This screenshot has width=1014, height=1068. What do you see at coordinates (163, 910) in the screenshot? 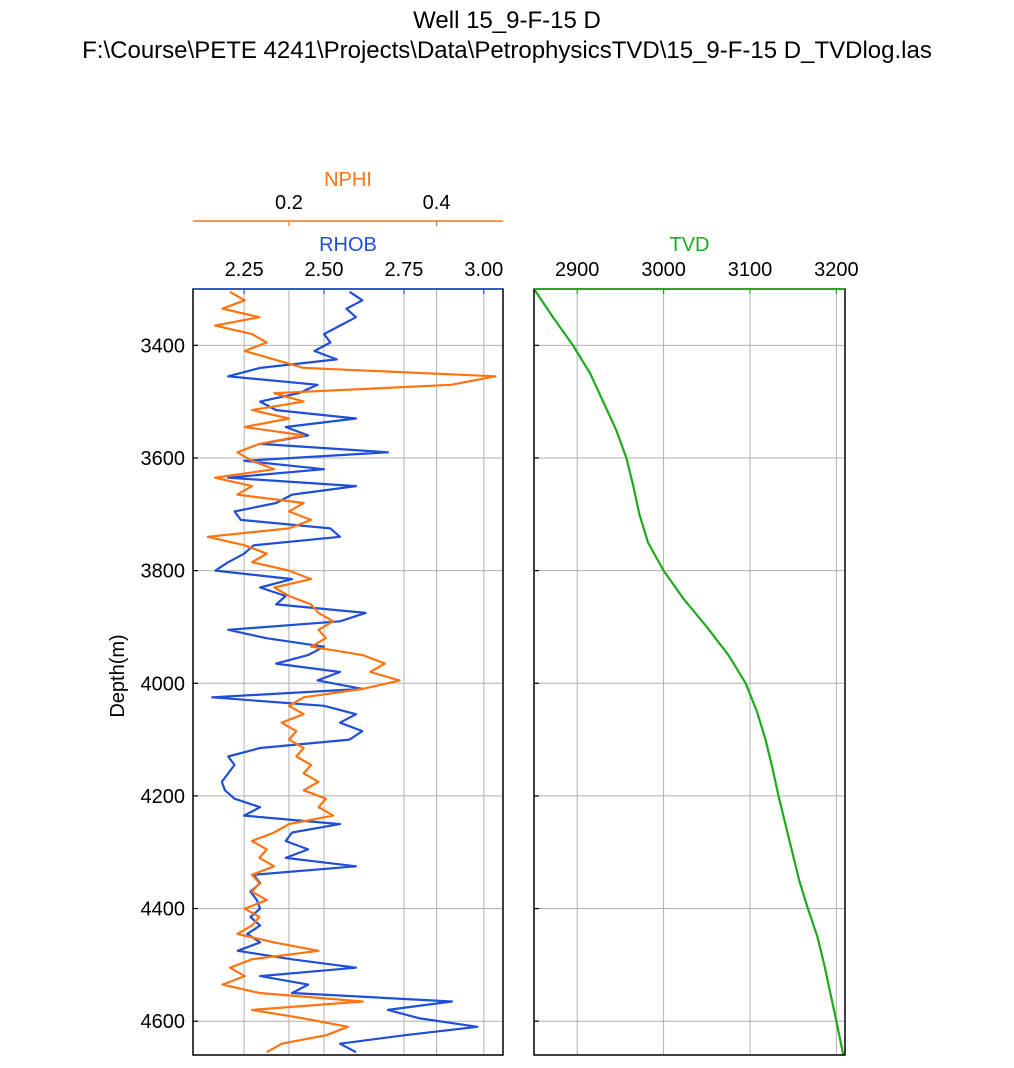
I see `depth-tick-label: 4400` at bounding box center [163, 910].